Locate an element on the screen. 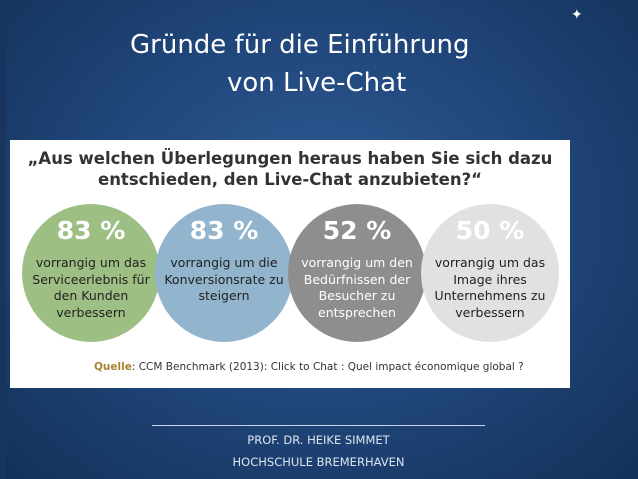  result-percent: 50 % is located at coordinates (490, 230).